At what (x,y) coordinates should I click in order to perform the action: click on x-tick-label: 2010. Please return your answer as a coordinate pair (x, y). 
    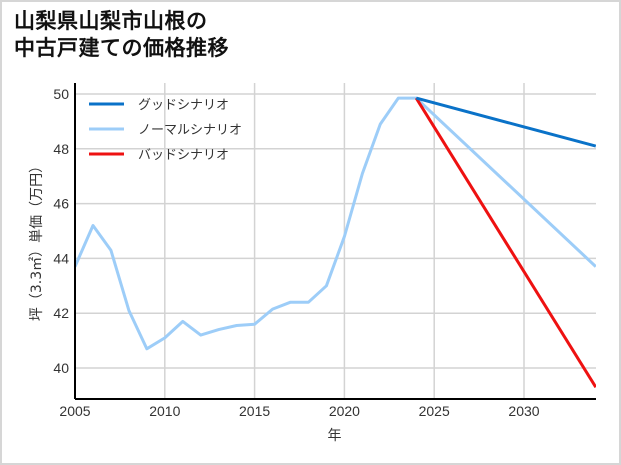
    Looking at the image, I should click on (164, 411).